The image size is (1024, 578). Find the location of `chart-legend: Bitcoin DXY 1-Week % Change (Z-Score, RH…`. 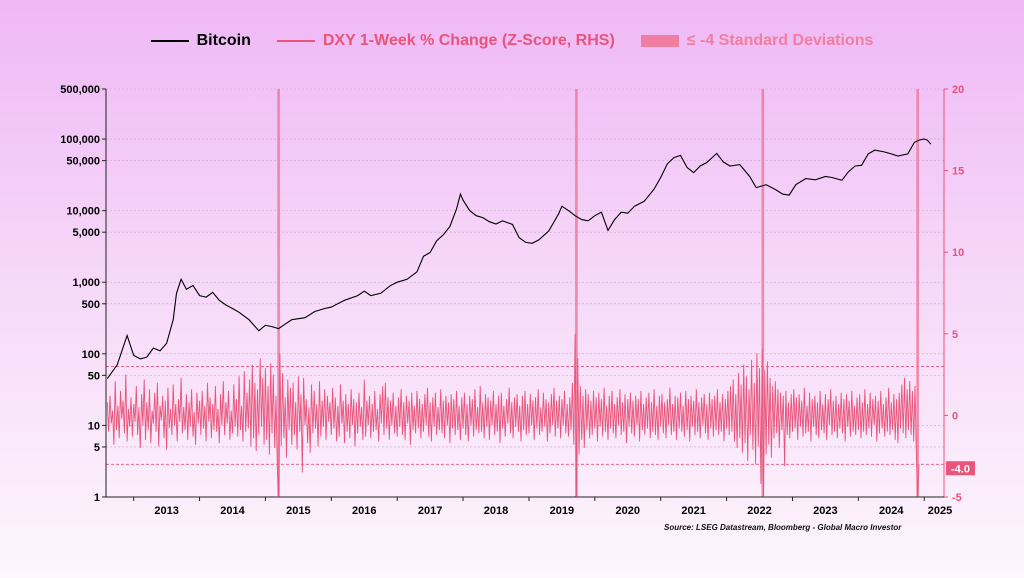

chart-legend: Bitcoin DXY 1-Week % Change (Z-Score, RH… is located at coordinates (512, 41).